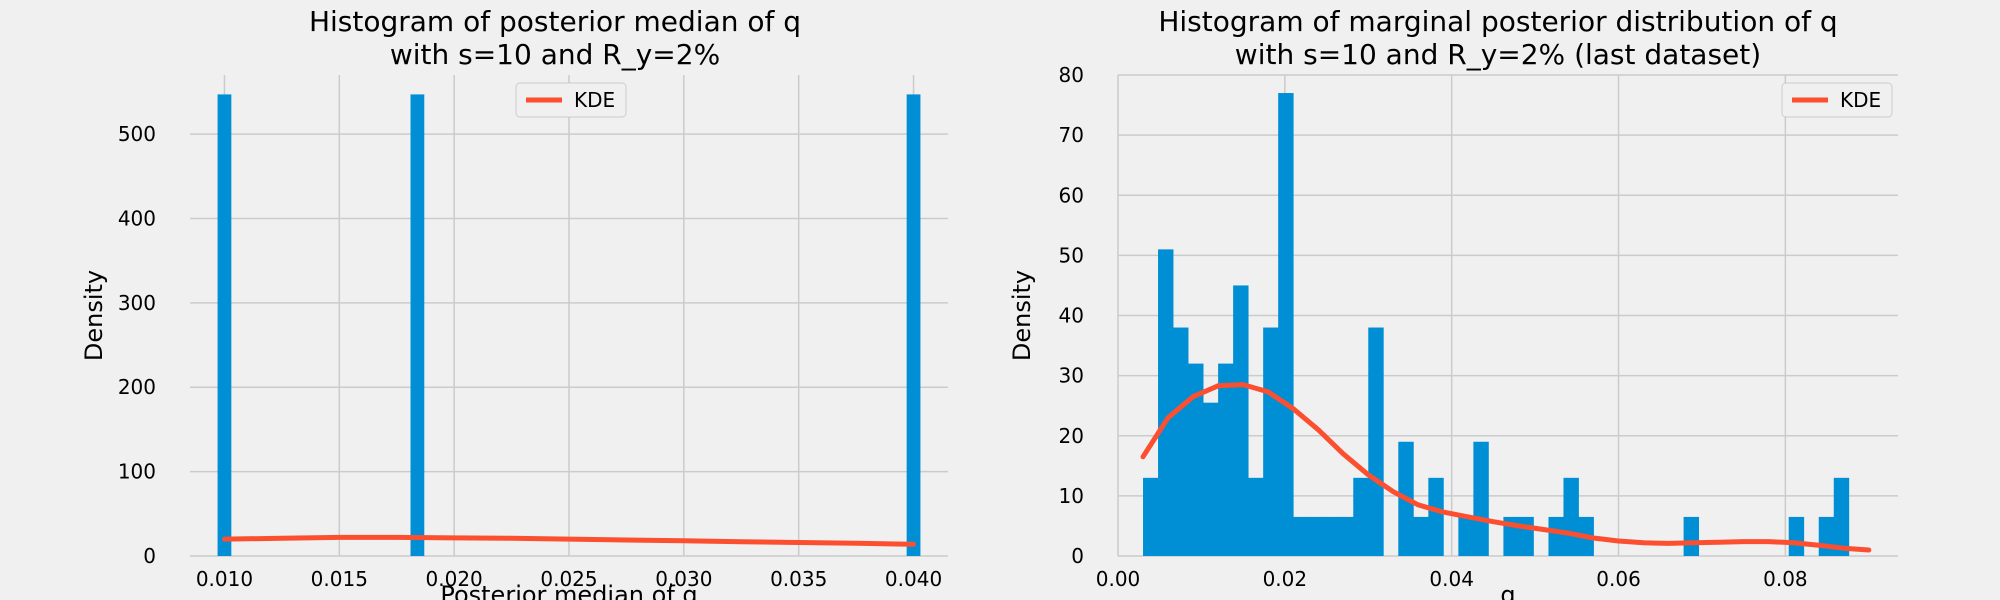 The width and height of the screenshot is (2000, 600). What do you see at coordinates (1071, 195) in the screenshot?
I see `y-tick-label: 60` at bounding box center [1071, 195].